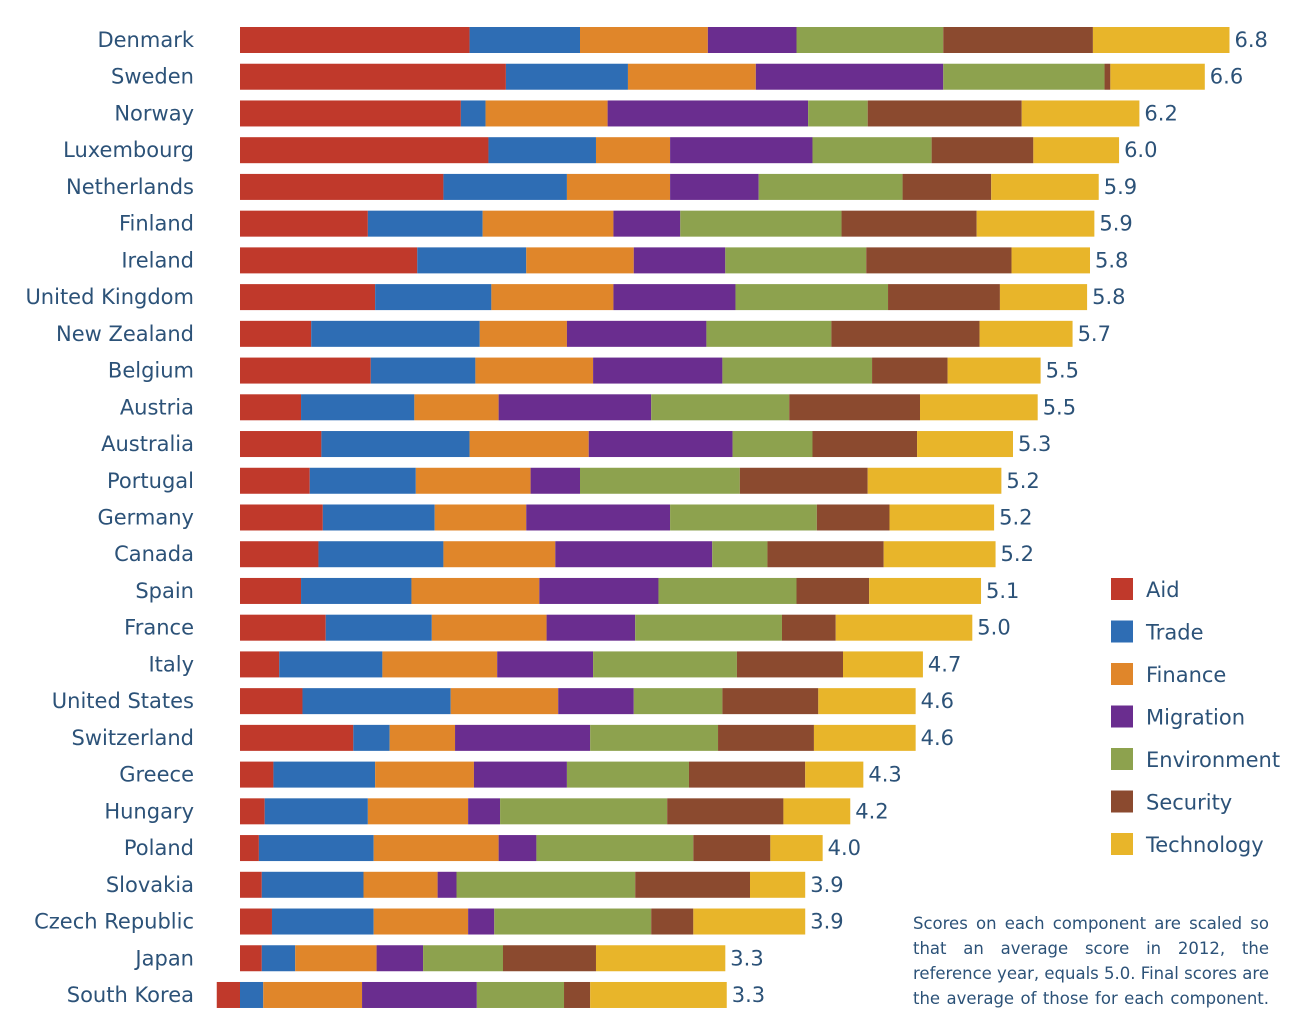 This screenshot has width=1294, height=1019. What do you see at coordinates (256, 921) in the screenshot?
I see `bar-segment-czech-republic-aid` at bounding box center [256, 921].